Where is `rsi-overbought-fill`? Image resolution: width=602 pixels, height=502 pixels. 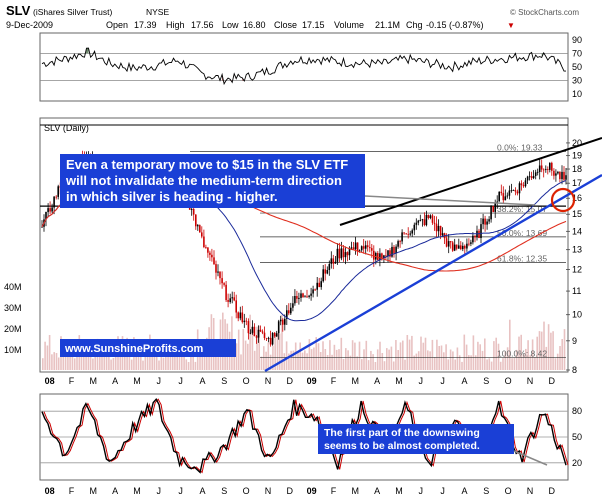
rsi-overbought-fill is located at coordinates (87, 51).